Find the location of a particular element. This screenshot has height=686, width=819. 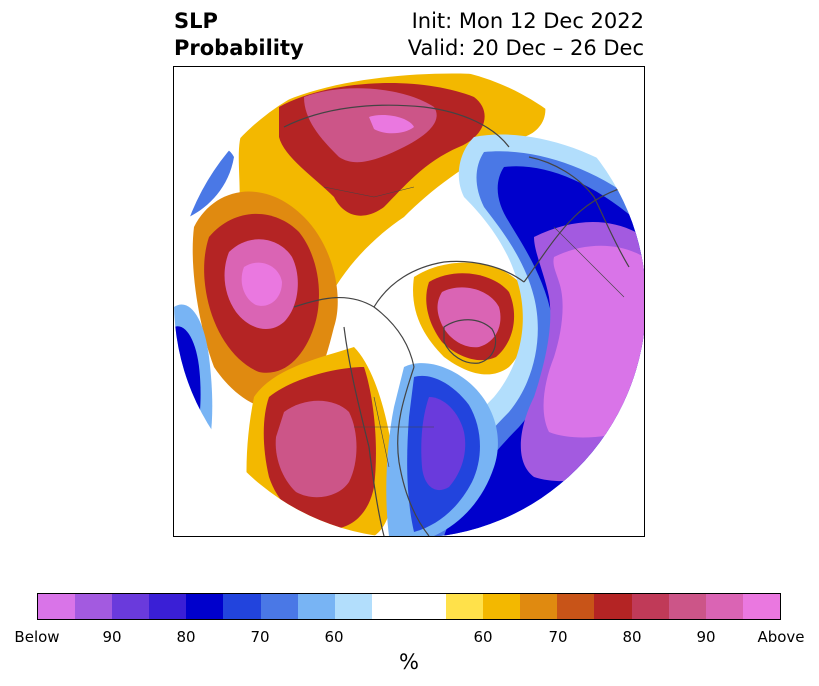

colorbar-tick-above-70: 70 is located at coordinates (558, 637).